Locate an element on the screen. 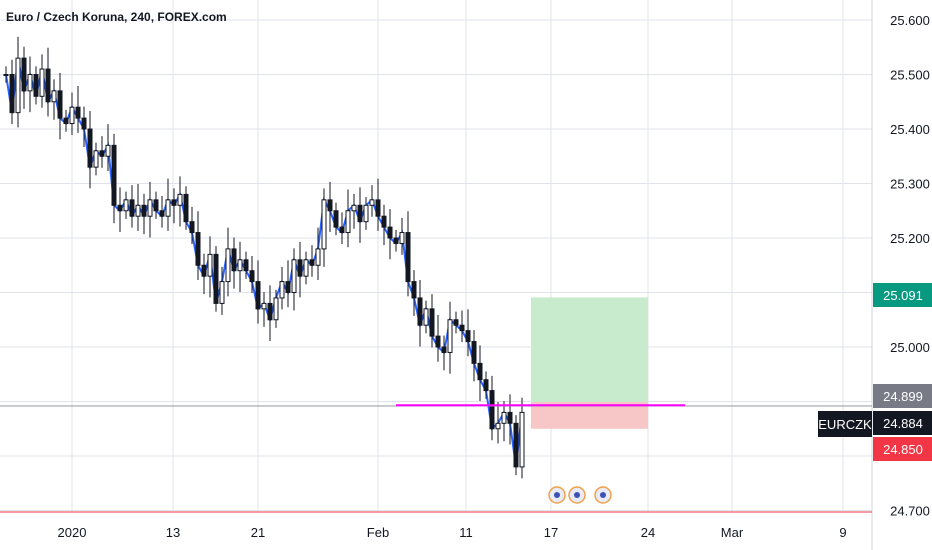 This screenshot has height=550, width=932. chart-title: Euro / Czech Koruna, 240, FOREX.com is located at coordinates (116, 17).